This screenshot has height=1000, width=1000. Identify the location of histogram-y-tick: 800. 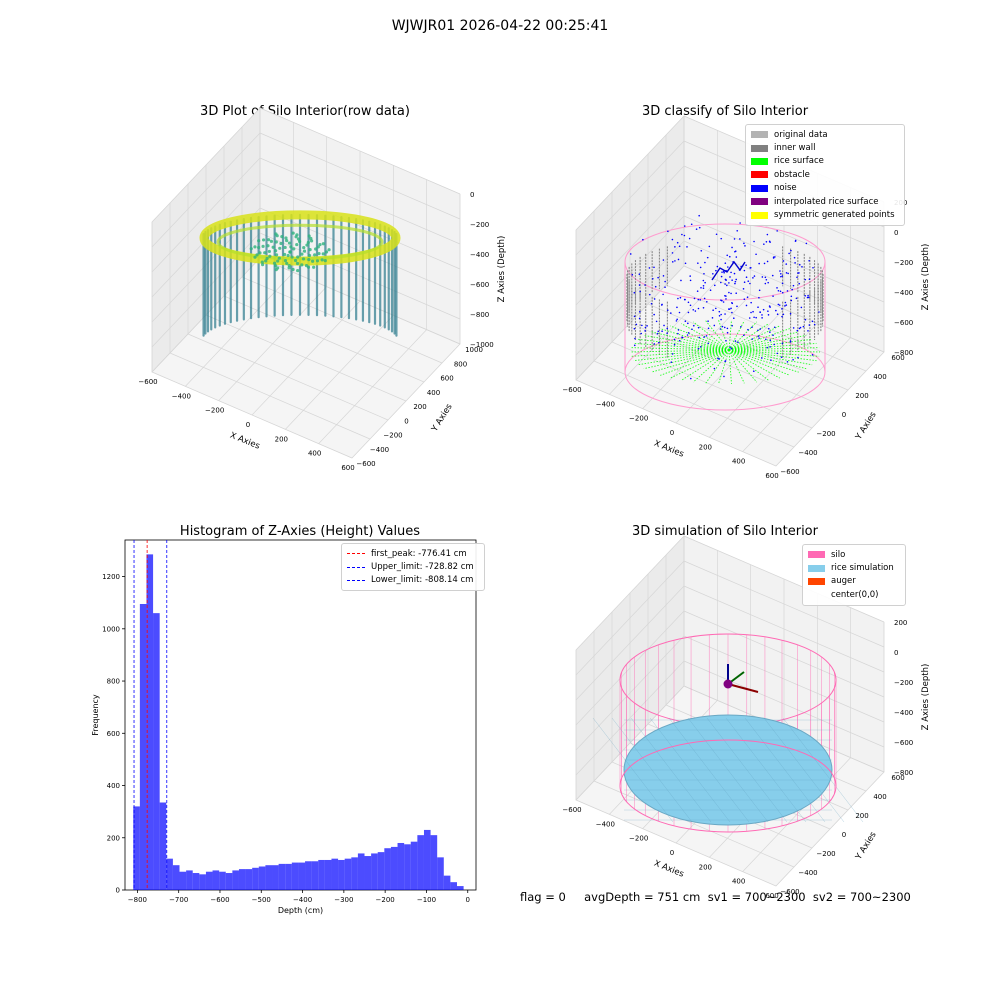
(113, 682).